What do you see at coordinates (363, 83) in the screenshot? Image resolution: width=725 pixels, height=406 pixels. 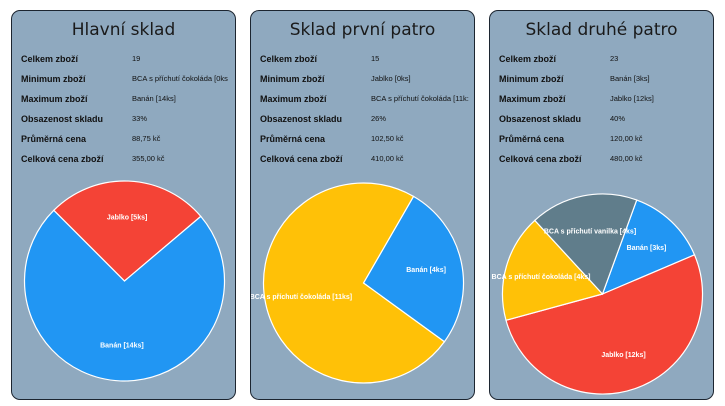 I see `stat-minimum-item: Minimum zboží Jablko [0ks]` at bounding box center [363, 83].